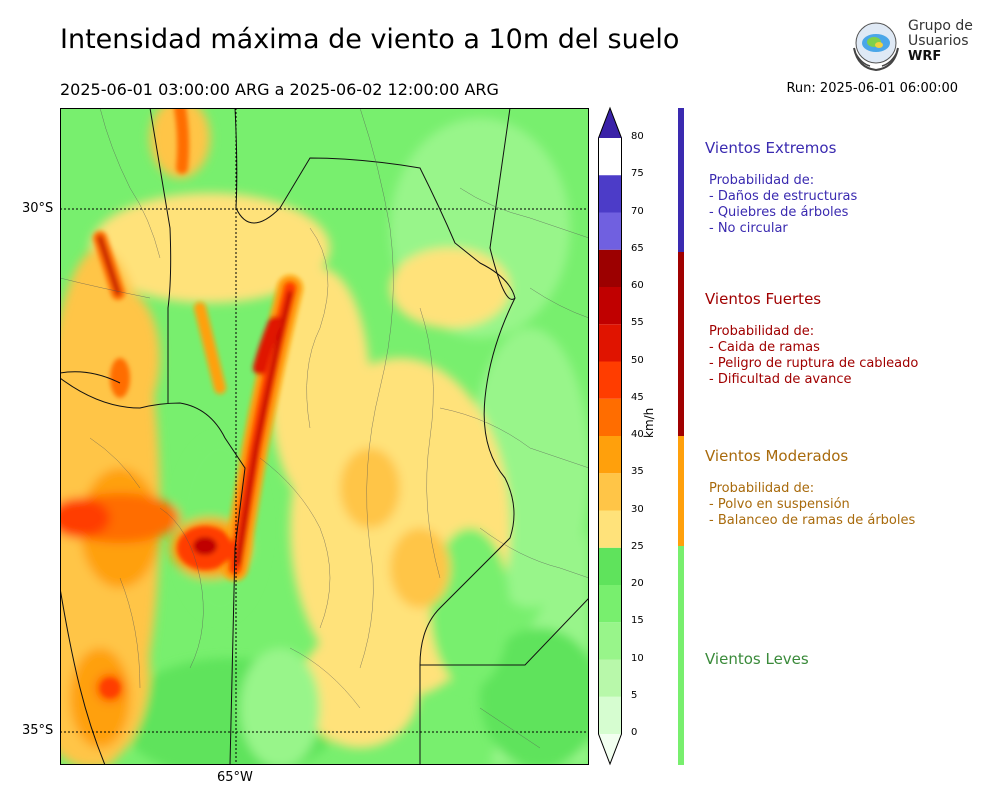 The height and width of the screenshot is (800, 1000). I want to click on light-range-bar, so click(681, 655).